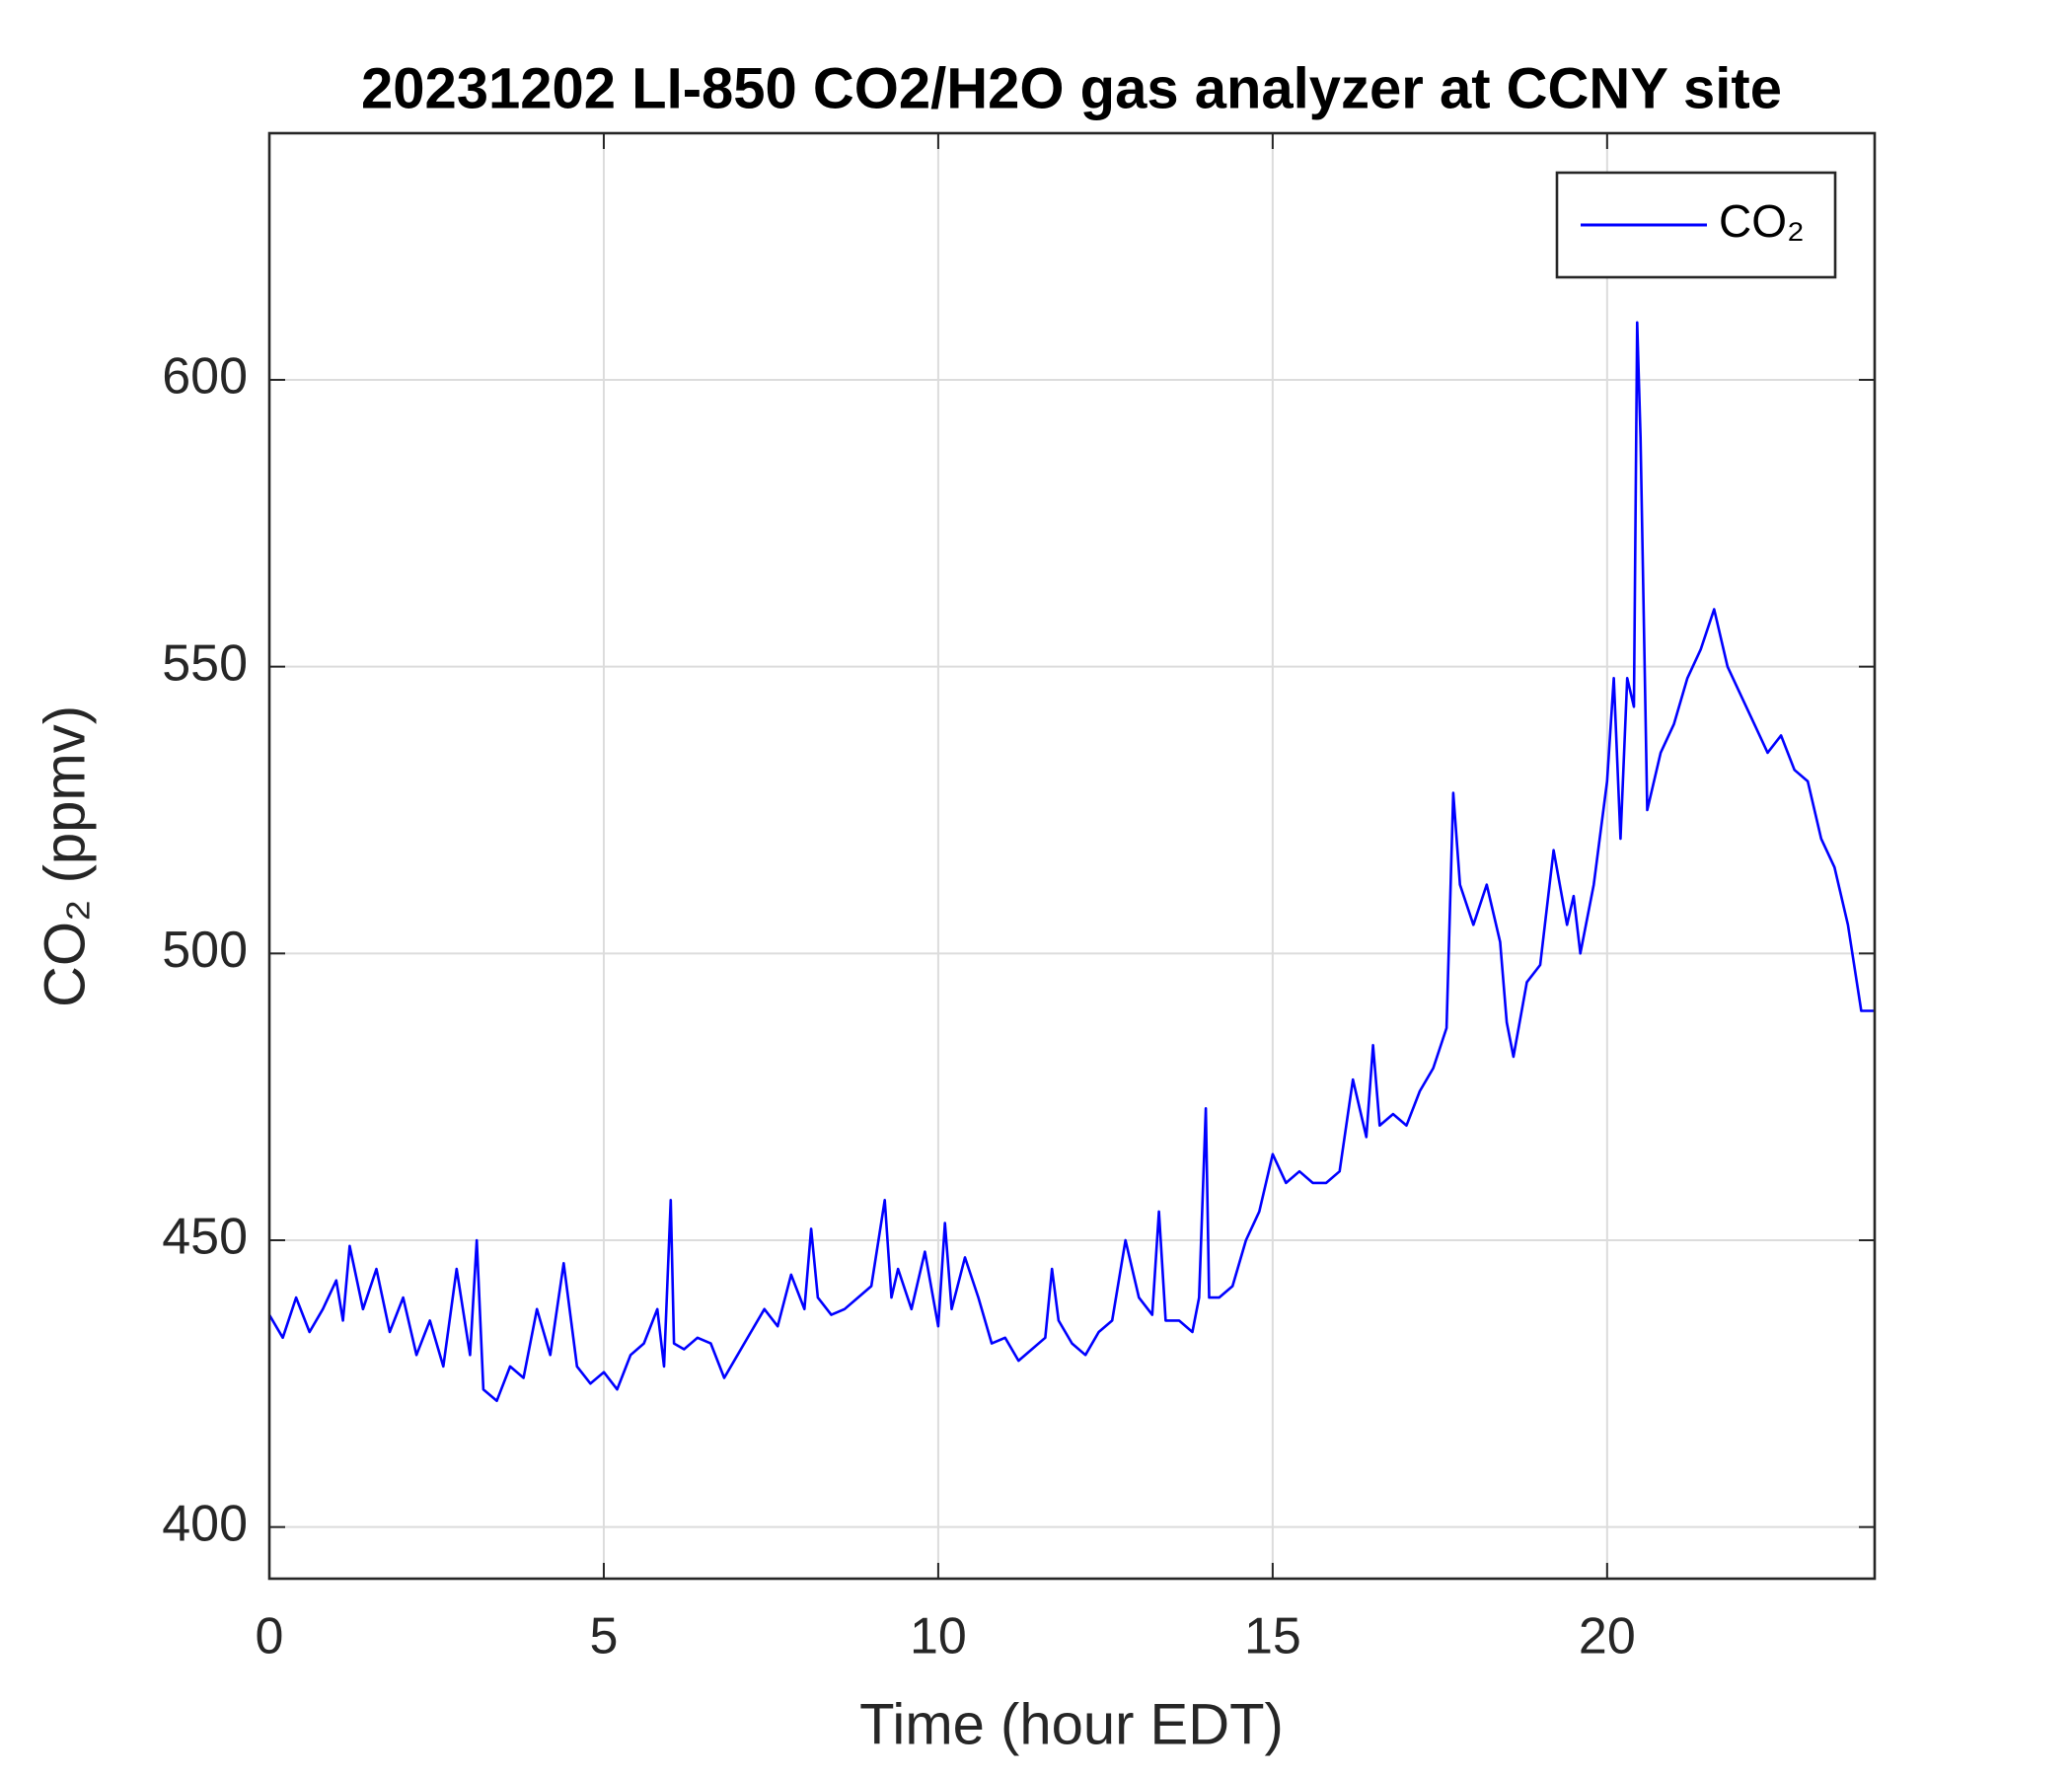 This screenshot has width=2072, height=1776. I want to click on y-axis-label: CO₂ (ppmv), so click(65, 856).